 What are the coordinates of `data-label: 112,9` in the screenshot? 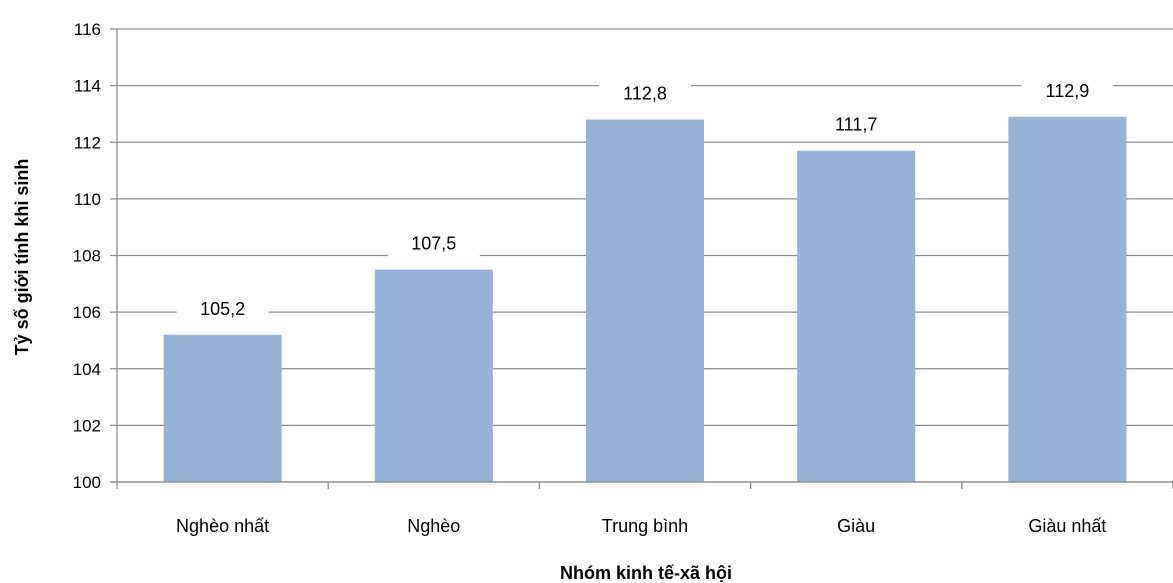 It's located at (1068, 91).